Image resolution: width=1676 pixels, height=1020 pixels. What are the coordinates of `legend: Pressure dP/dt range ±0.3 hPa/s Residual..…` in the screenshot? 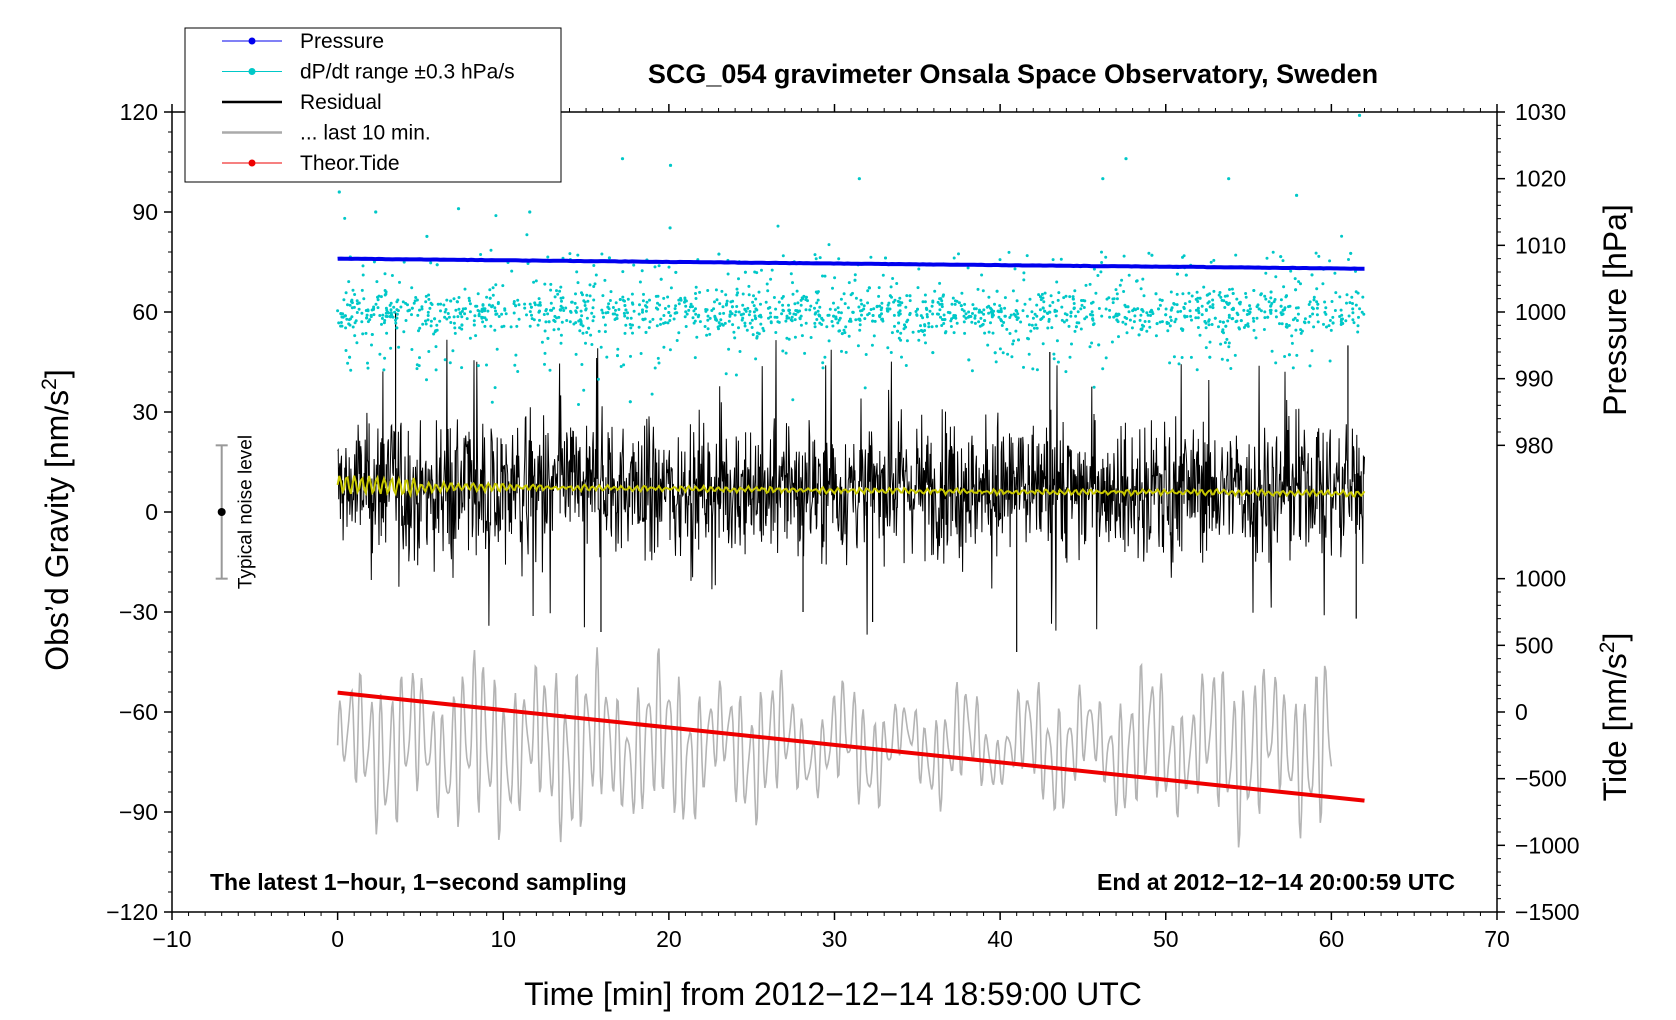 It's located at (373, 105).